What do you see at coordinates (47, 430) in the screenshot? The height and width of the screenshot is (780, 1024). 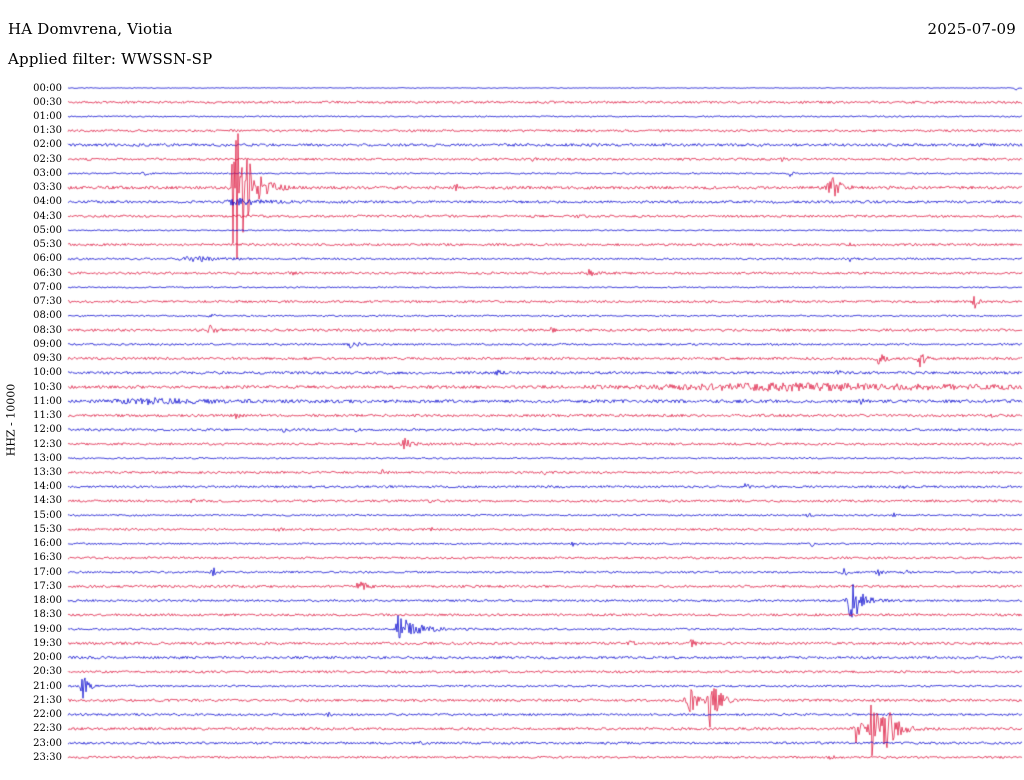 I see `row-time-label: 12:00` at bounding box center [47, 430].